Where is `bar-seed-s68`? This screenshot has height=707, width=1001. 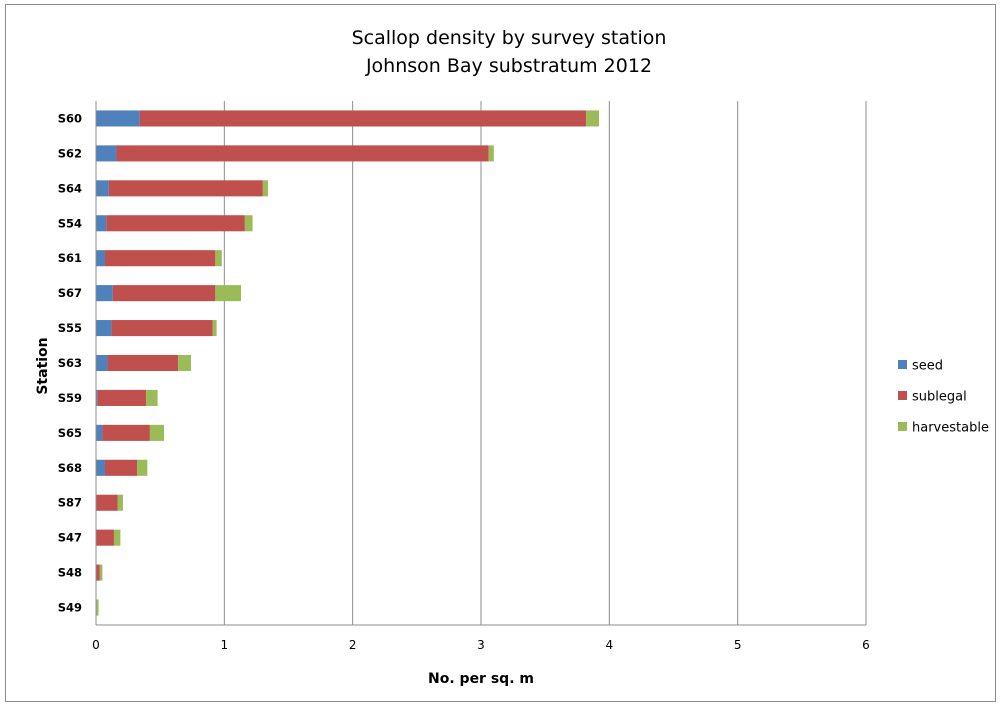
bar-seed-s68 is located at coordinates (100, 467).